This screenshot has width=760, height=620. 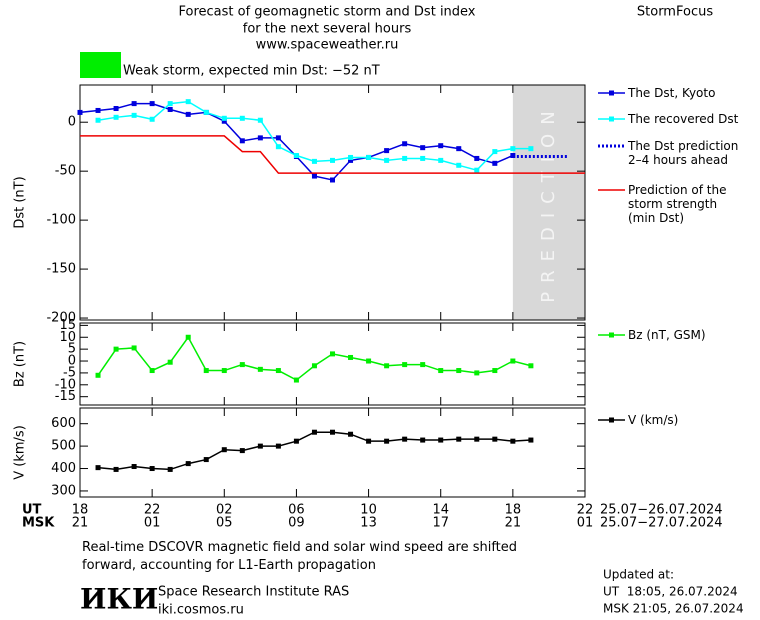 What do you see at coordinates (327, 29) in the screenshot?
I see `subtitle: for the next several hours` at bounding box center [327, 29].